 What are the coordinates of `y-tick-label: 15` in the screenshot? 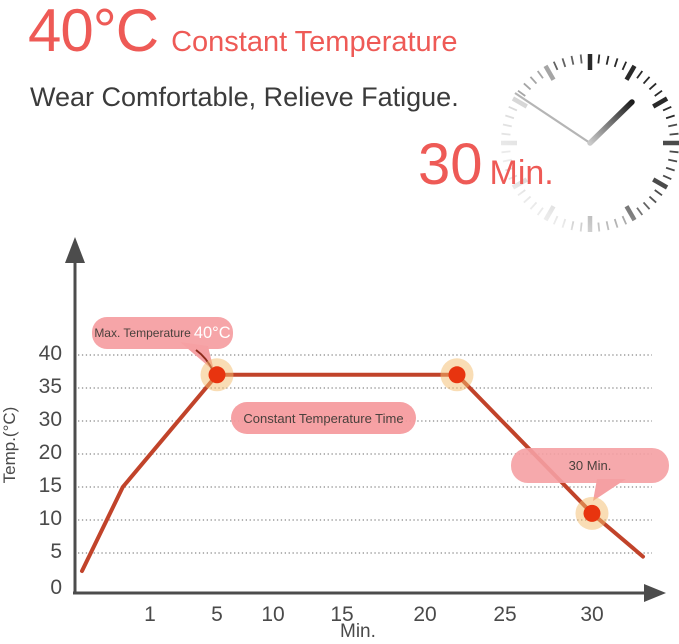 It's located at (50, 485).